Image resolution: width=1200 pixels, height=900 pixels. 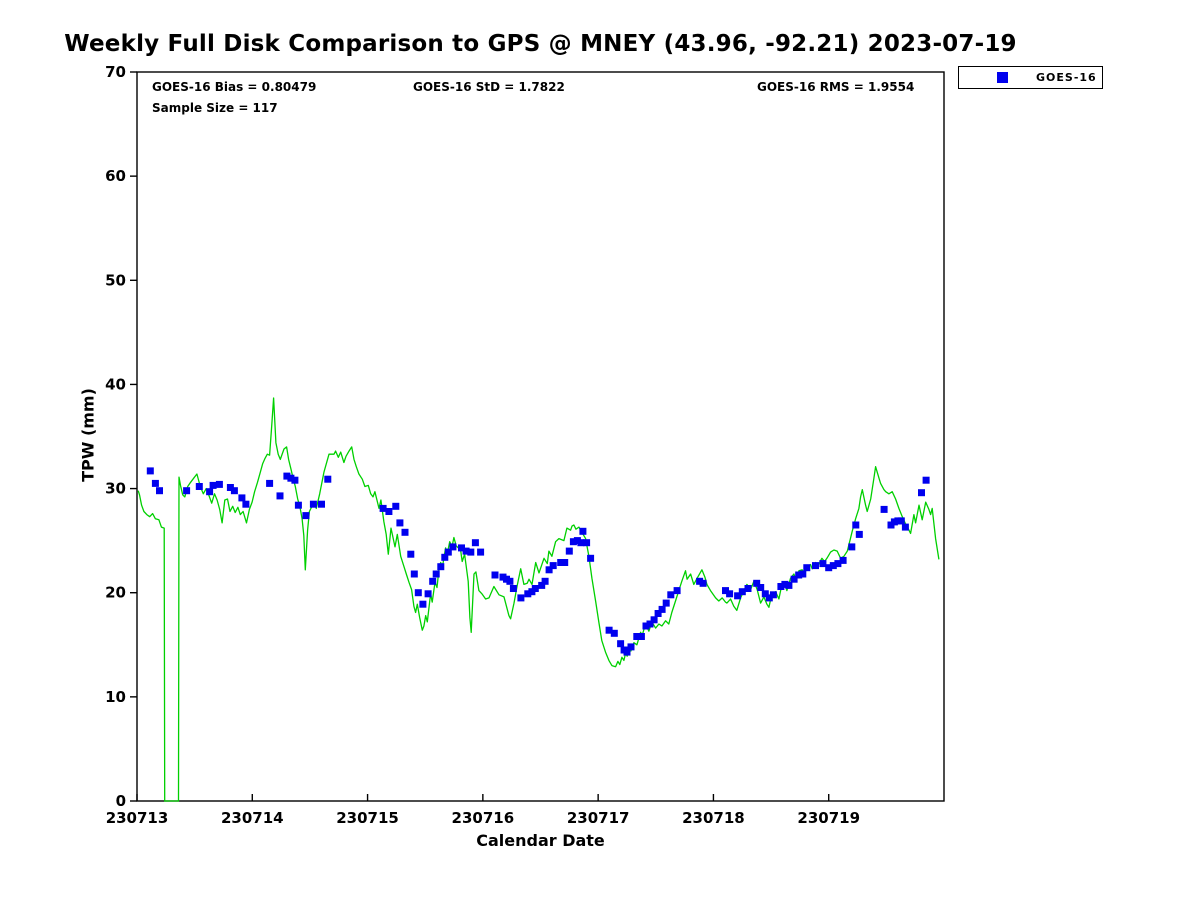 I want to click on y-tick-label: 10, so click(x=115, y=697).